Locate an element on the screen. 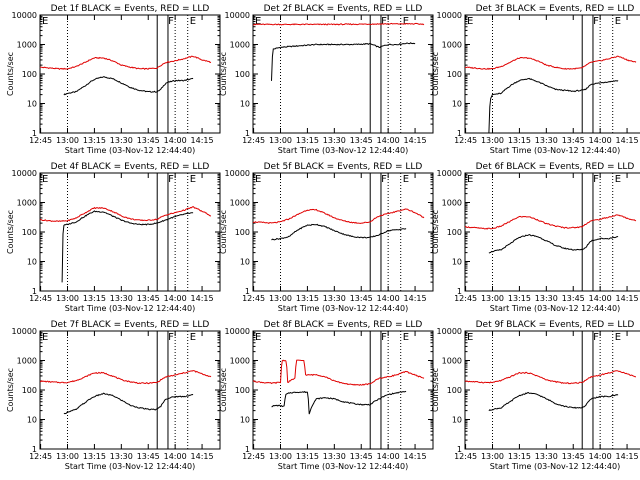 The height and width of the screenshot is (480, 640). panel-title: Det 7f BLACK = Events, RED = LLD is located at coordinates (130, 325).